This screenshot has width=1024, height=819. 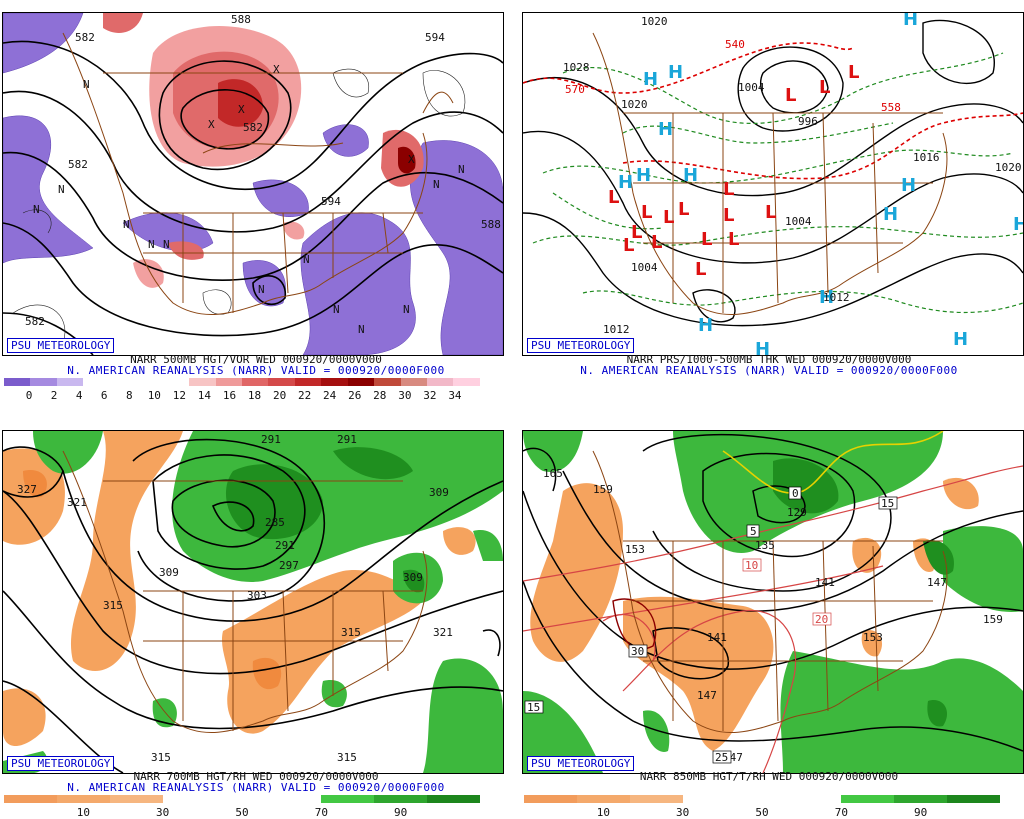 I want to click on colorbar-tick-label: 20, so click(x=279, y=395).